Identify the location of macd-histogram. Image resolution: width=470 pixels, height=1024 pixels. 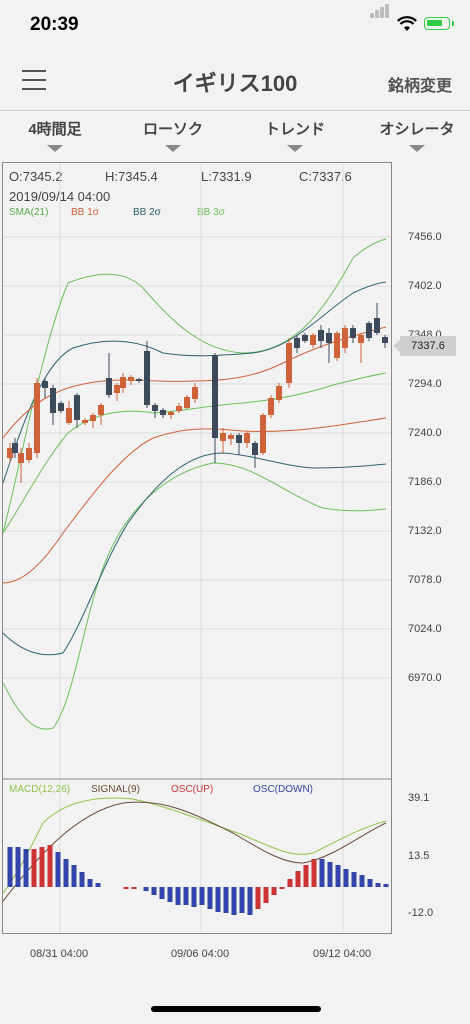
(198, 880).